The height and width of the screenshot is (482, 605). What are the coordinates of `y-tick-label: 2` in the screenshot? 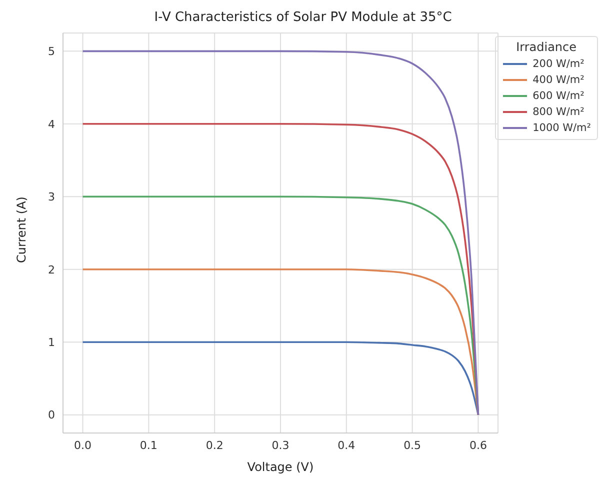 It's located at (51, 269).